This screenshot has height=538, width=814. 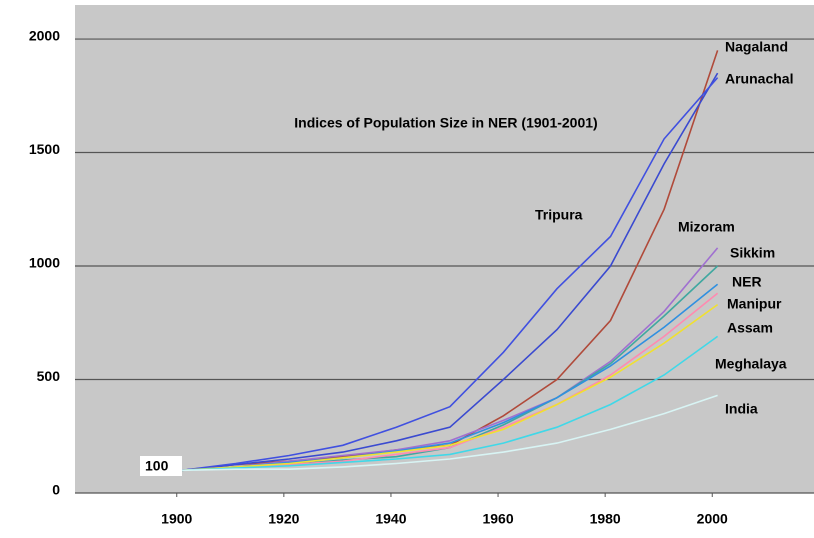 I want to click on y-tick-label: 1500, so click(x=44, y=149).